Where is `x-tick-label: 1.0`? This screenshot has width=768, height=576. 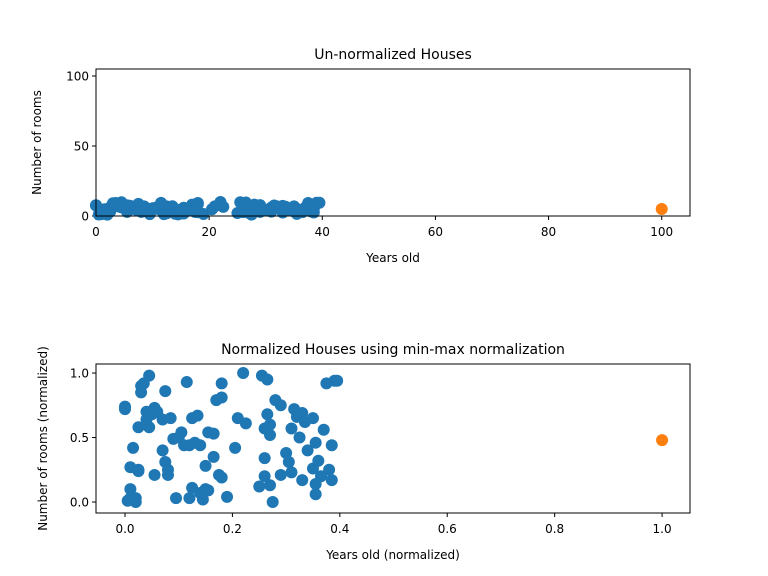
x-tick-label: 1.0 is located at coordinates (662, 529).